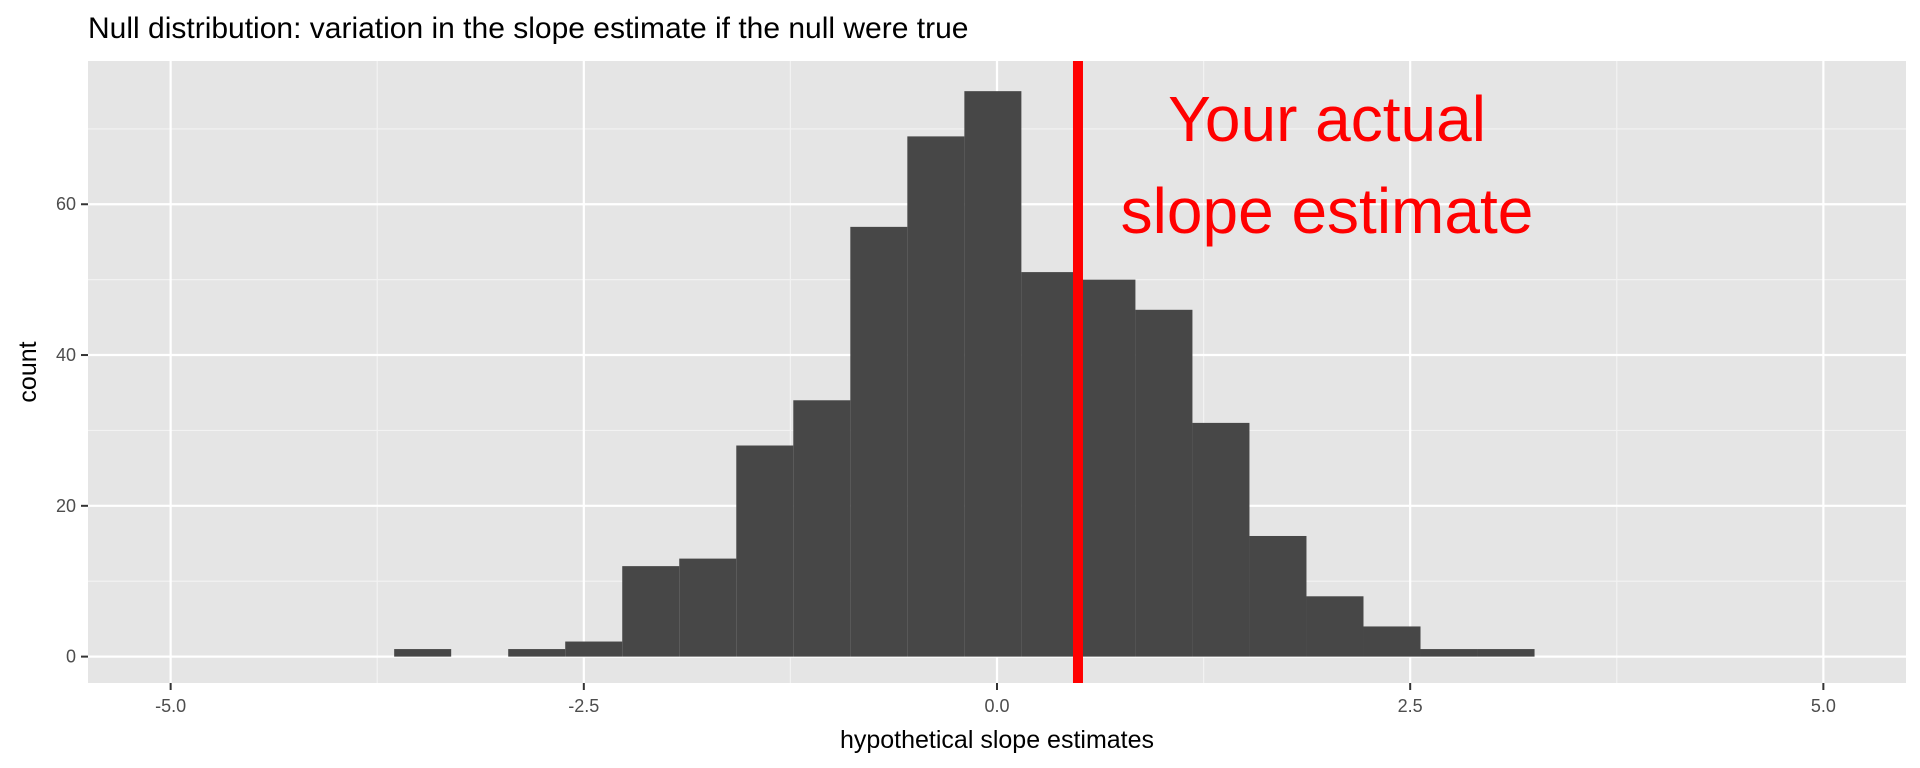 The image size is (1920, 768). What do you see at coordinates (66, 506) in the screenshot?
I see `y-tick-label: 20` at bounding box center [66, 506].